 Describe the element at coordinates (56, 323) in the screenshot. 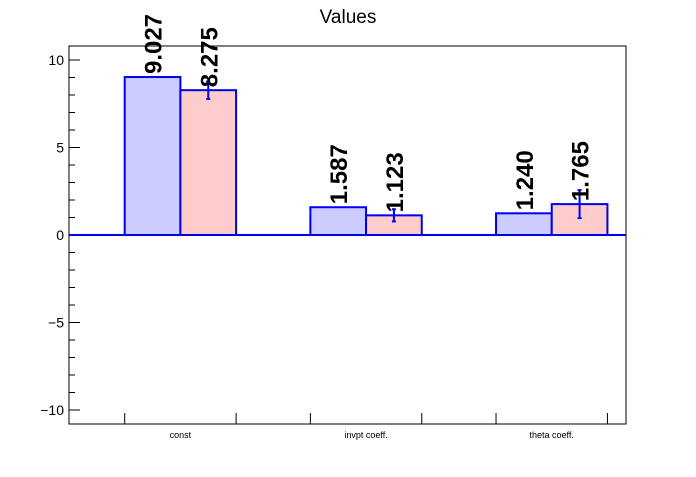

I see `y-tick-label: −5` at that location.